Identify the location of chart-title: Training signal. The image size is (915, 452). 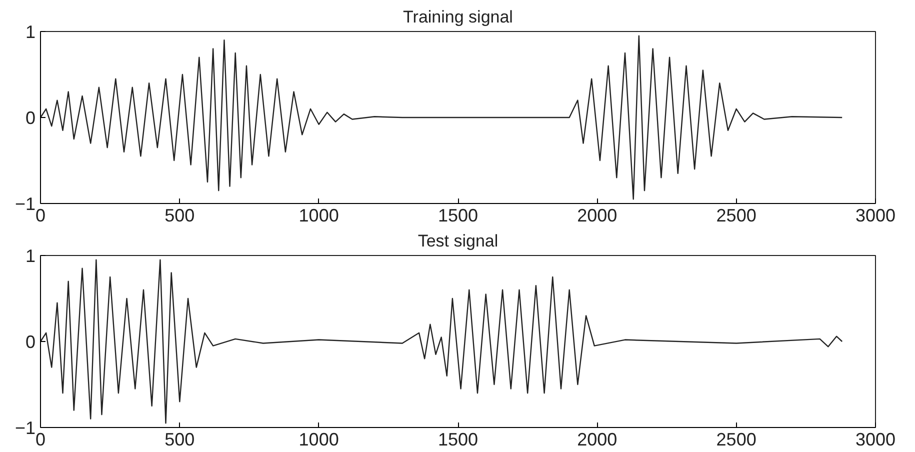
(458, 17).